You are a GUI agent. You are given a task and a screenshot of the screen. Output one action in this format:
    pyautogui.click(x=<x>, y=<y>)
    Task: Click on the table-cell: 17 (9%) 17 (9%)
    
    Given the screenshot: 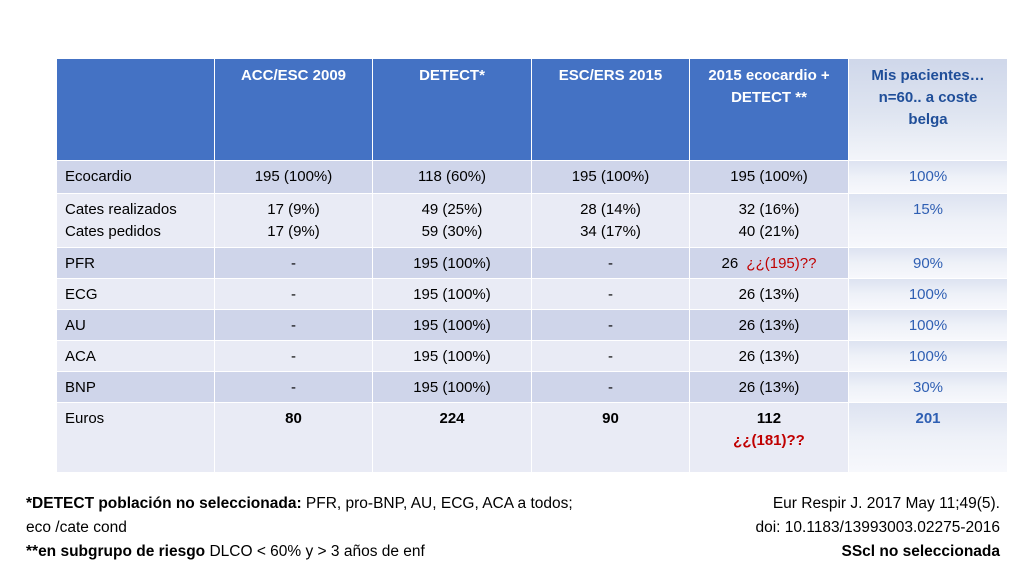 What is the action you would take?
    pyautogui.click(x=294, y=221)
    